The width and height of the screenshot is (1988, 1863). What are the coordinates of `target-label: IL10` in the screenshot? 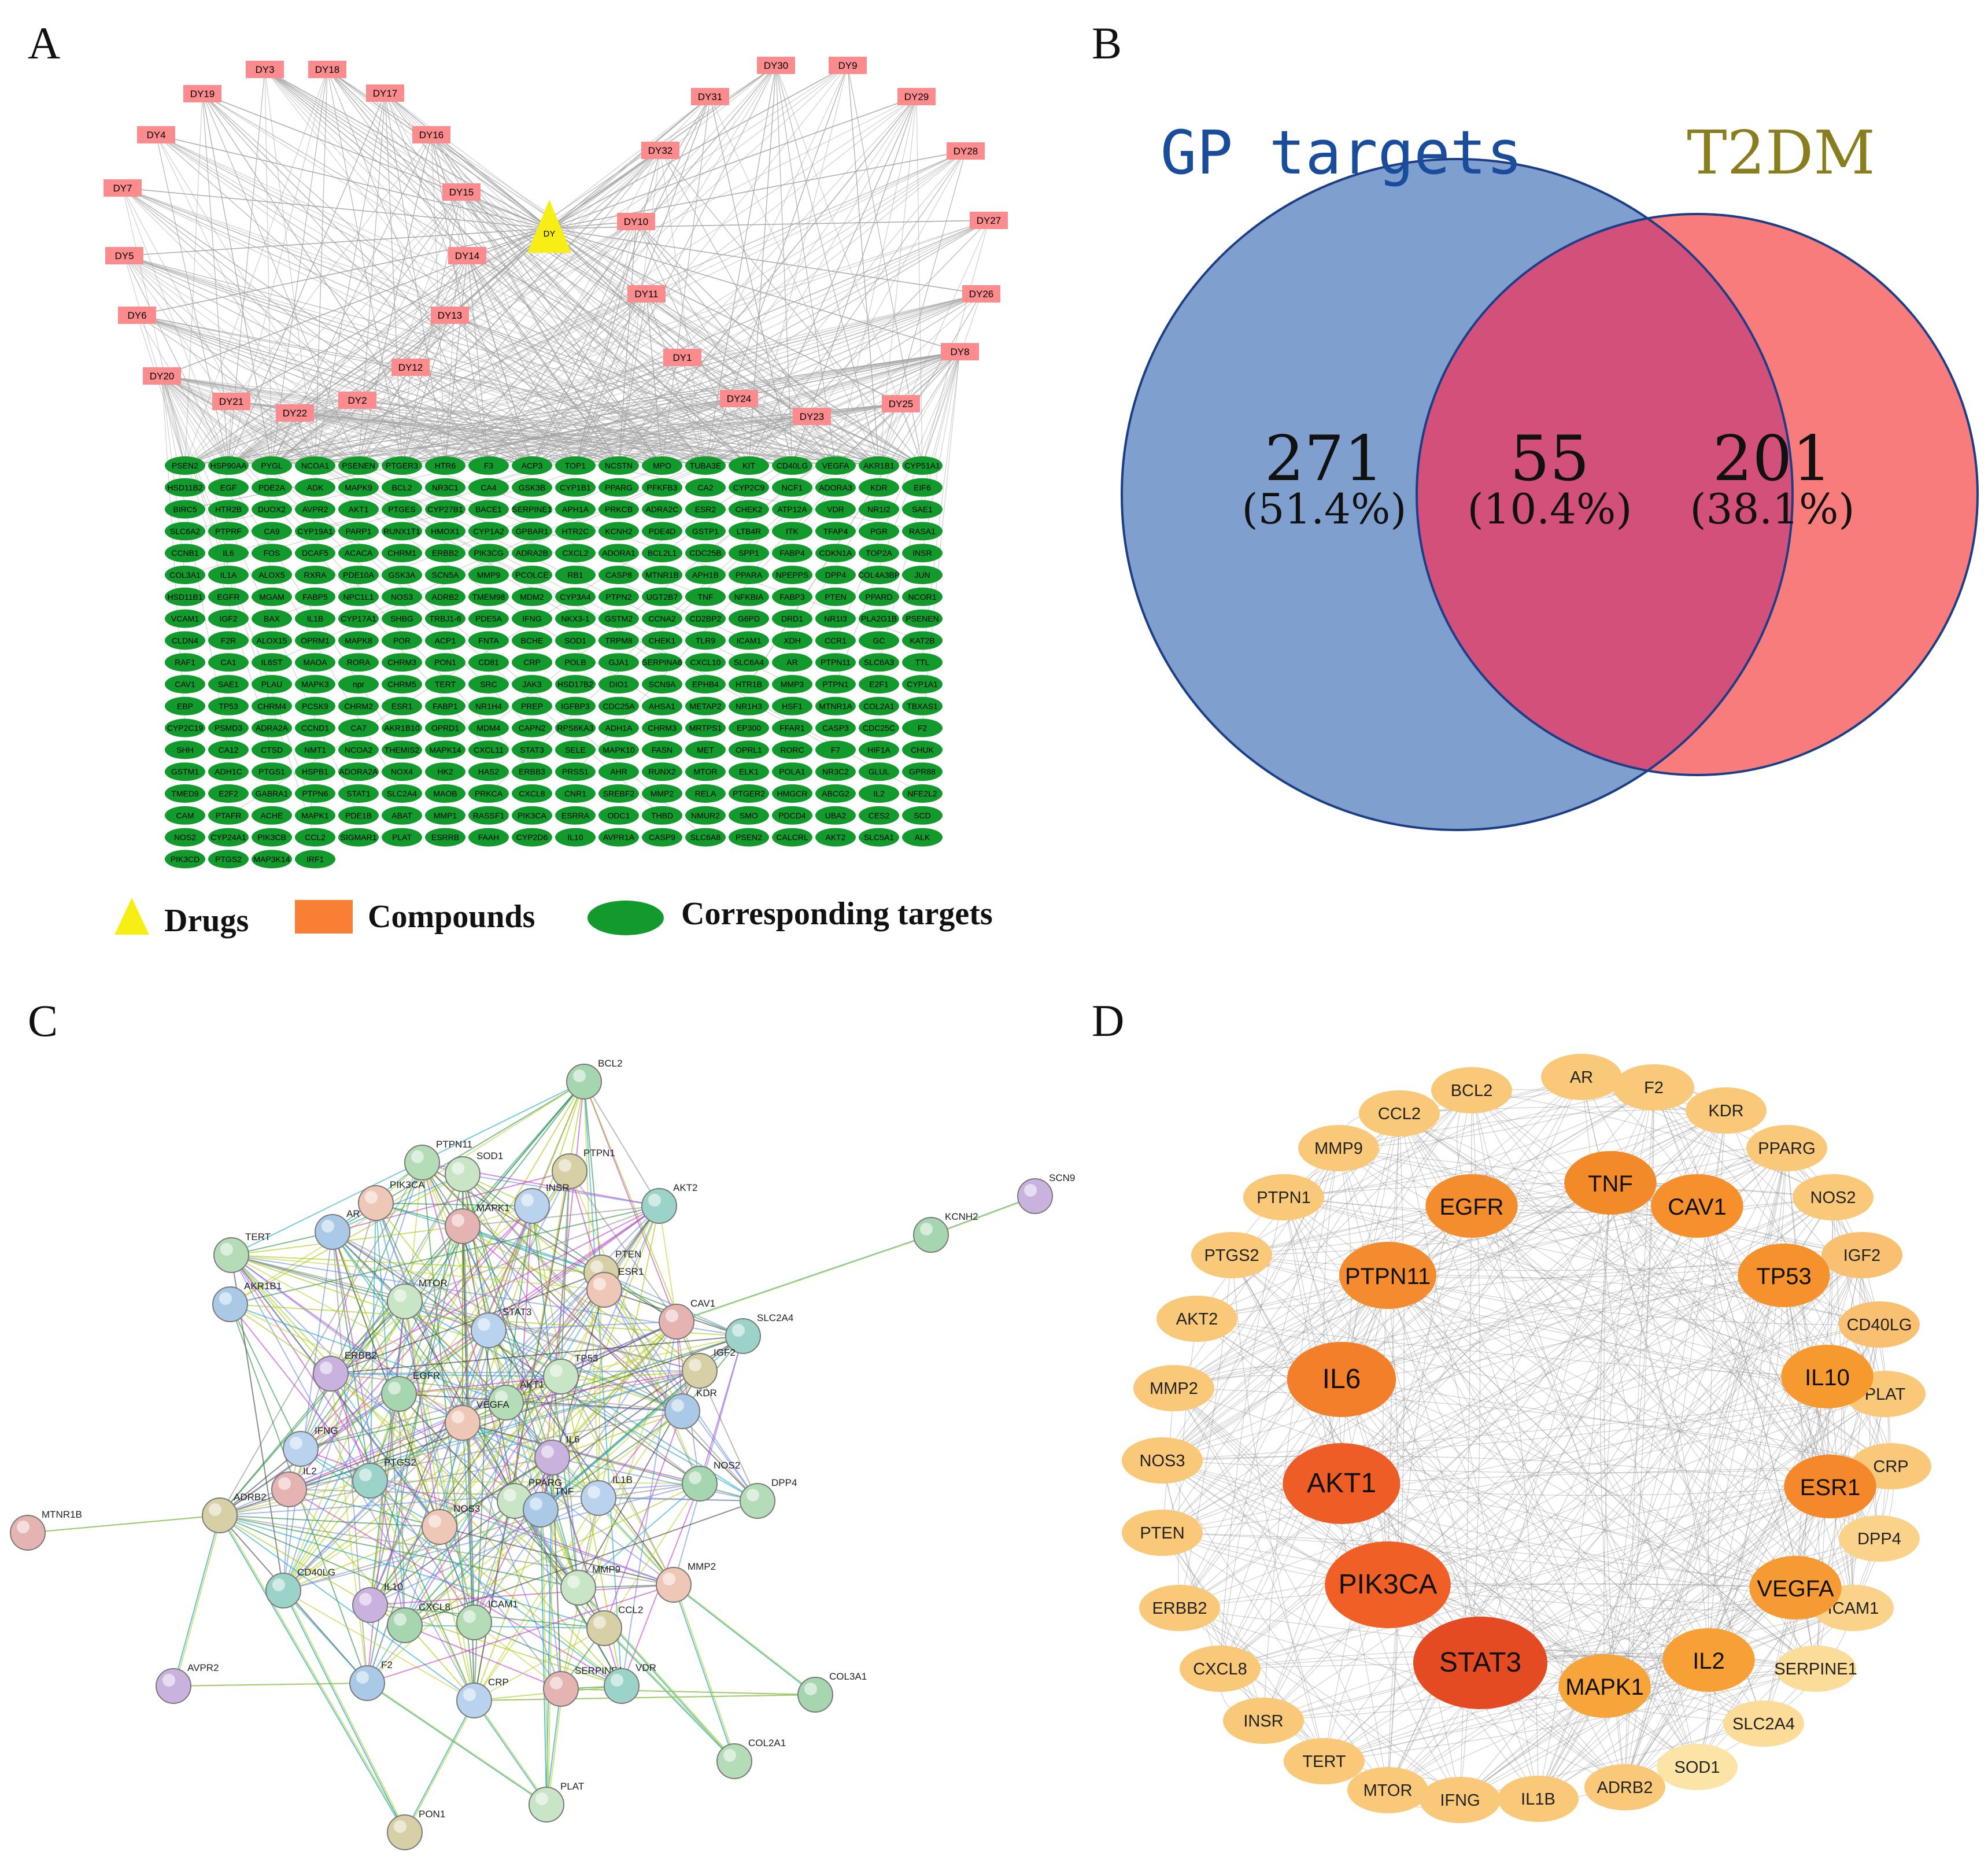 It's located at (575, 837).